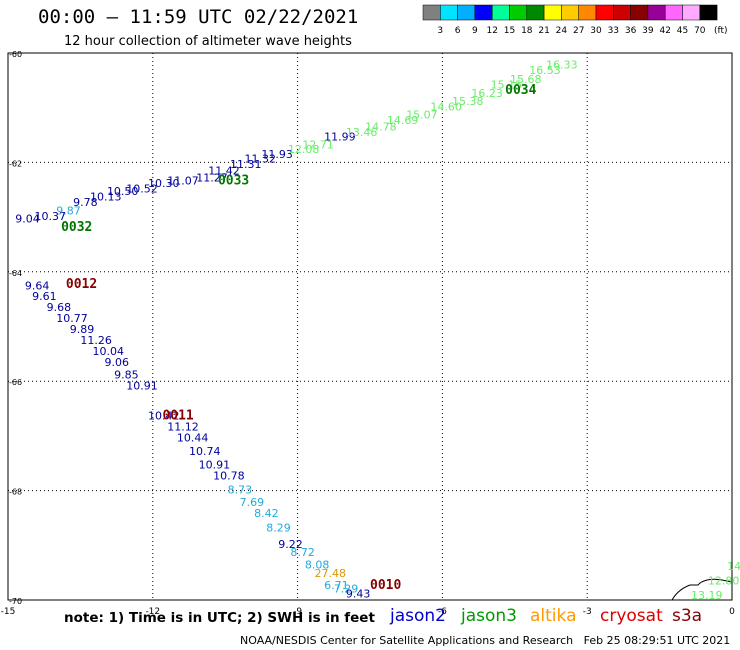 This screenshot has width=740, height=650. What do you see at coordinates (587, 612) in the screenshot?
I see `lon-tick-label: -3` at bounding box center [587, 612].